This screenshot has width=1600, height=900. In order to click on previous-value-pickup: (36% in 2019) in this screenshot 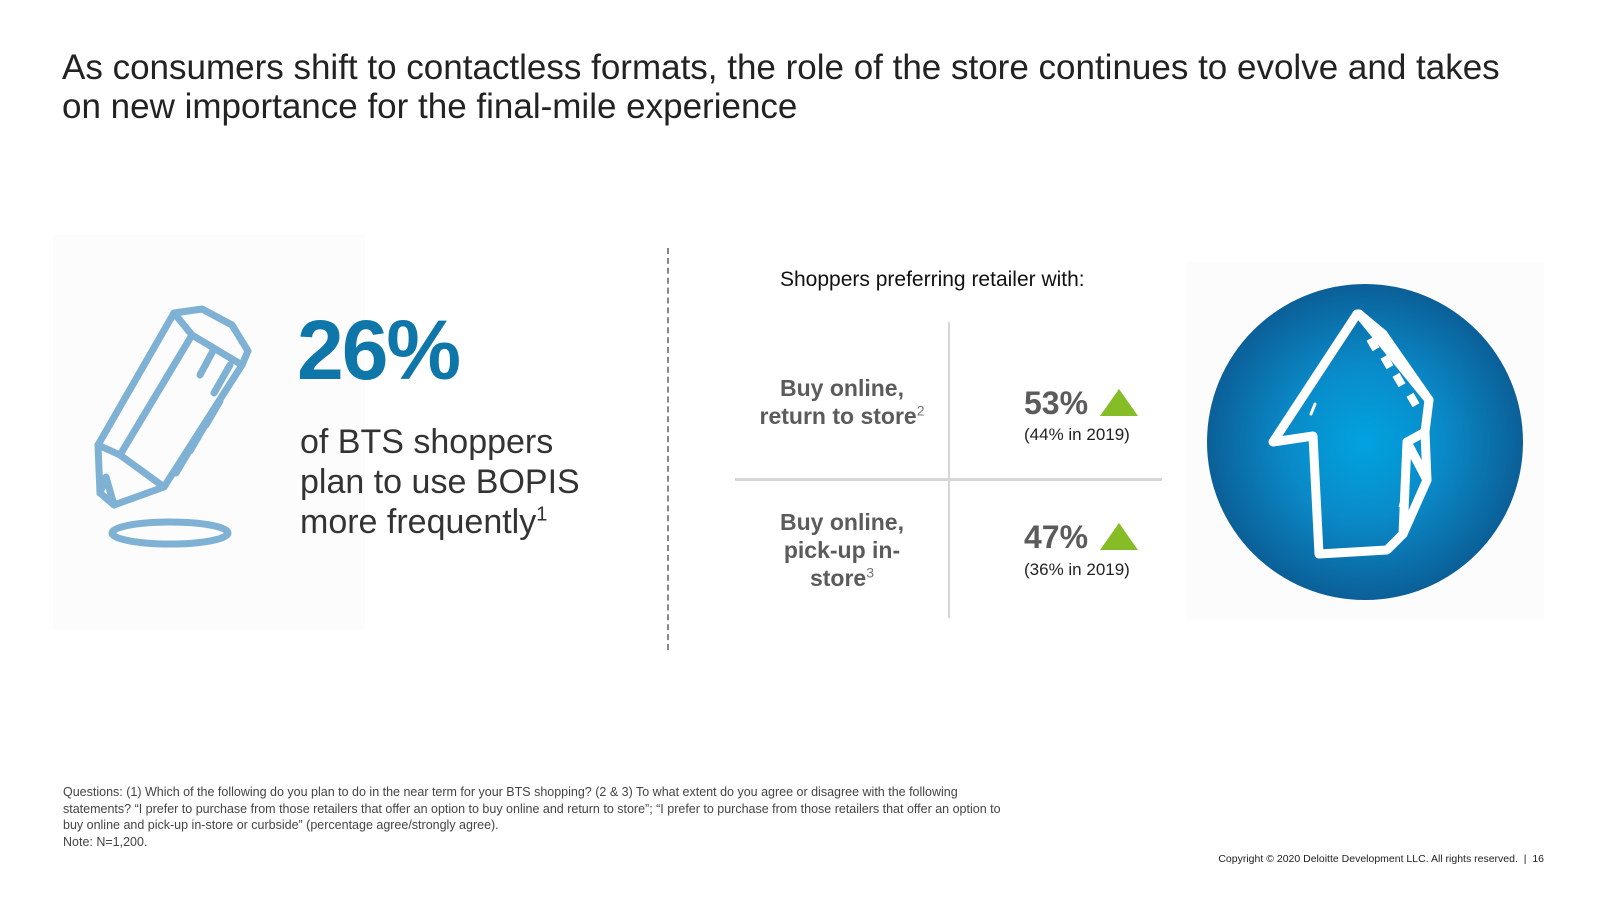, I will do `click(1077, 569)`.